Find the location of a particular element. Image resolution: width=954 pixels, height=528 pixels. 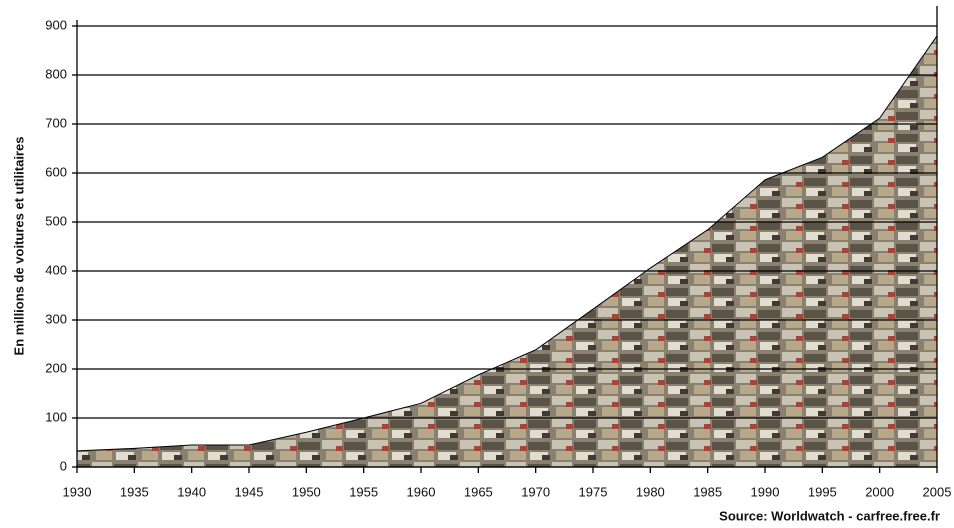

y-tick-label: 500 is located at coordinates (56, 220).